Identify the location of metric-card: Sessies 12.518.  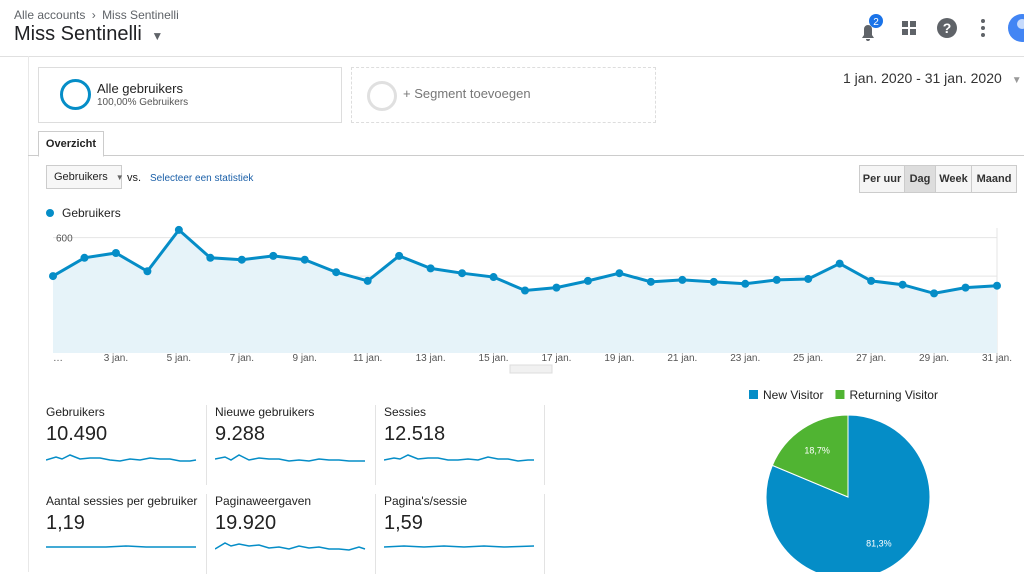
(464, 445).